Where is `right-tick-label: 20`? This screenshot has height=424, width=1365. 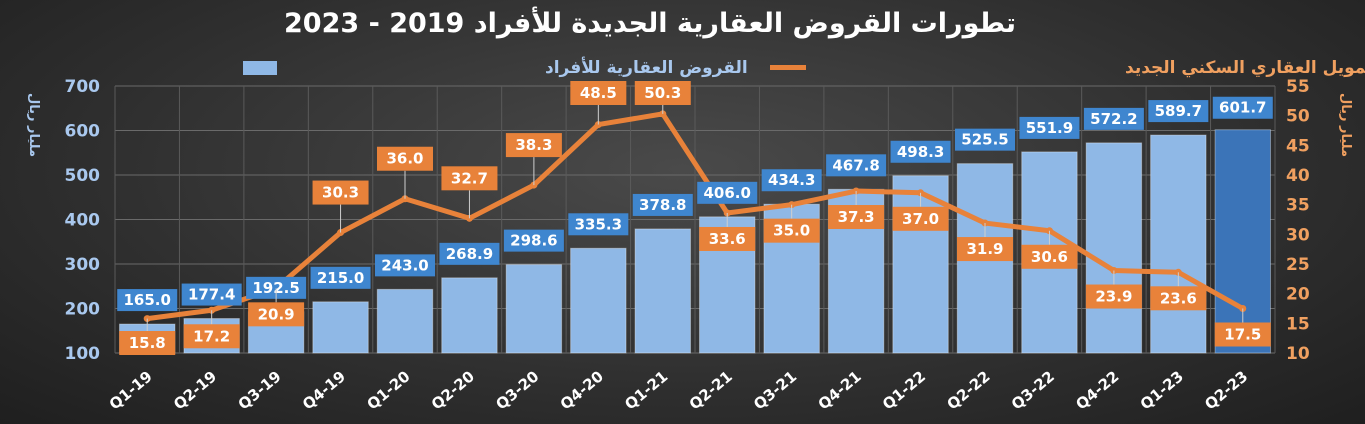 right-tick-label: 20 is located at coordinates (1298, 295).